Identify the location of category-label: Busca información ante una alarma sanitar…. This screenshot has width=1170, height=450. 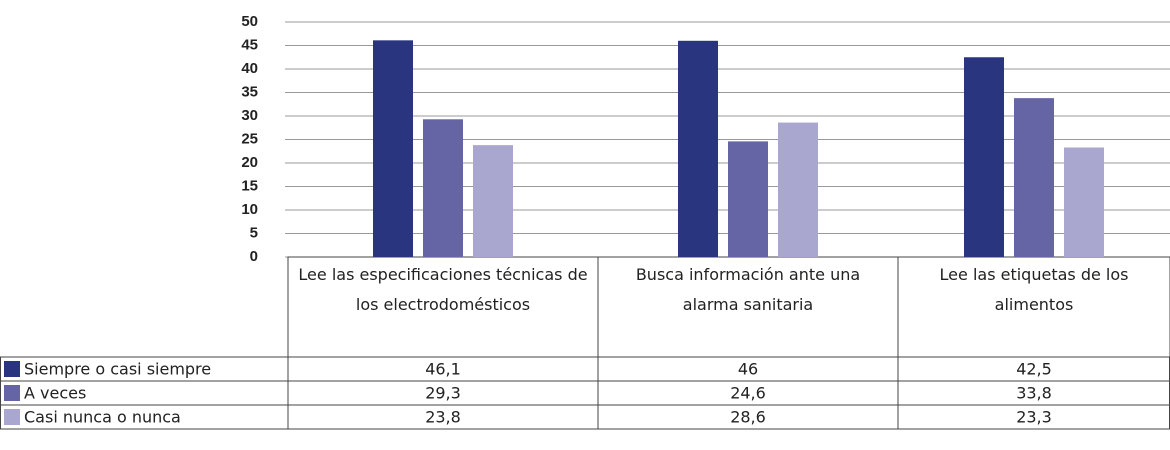
(748, 289).